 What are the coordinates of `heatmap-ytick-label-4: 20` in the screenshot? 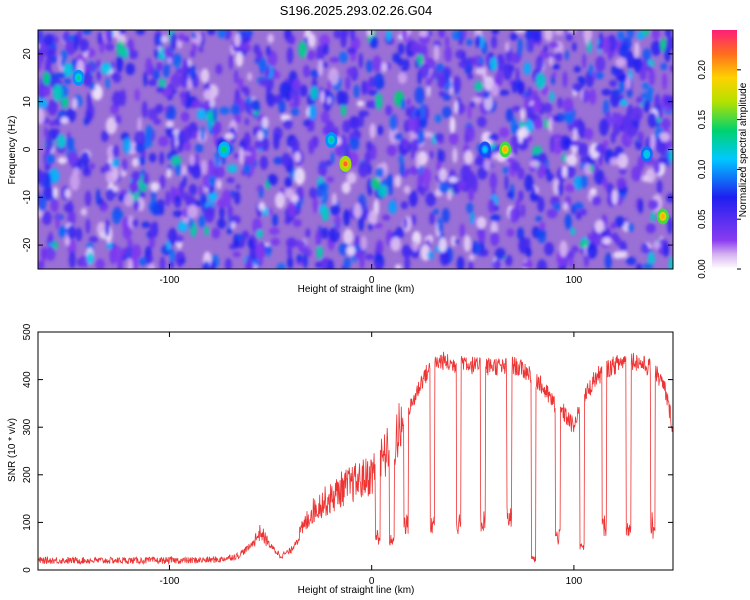 It's located at (27, 54).